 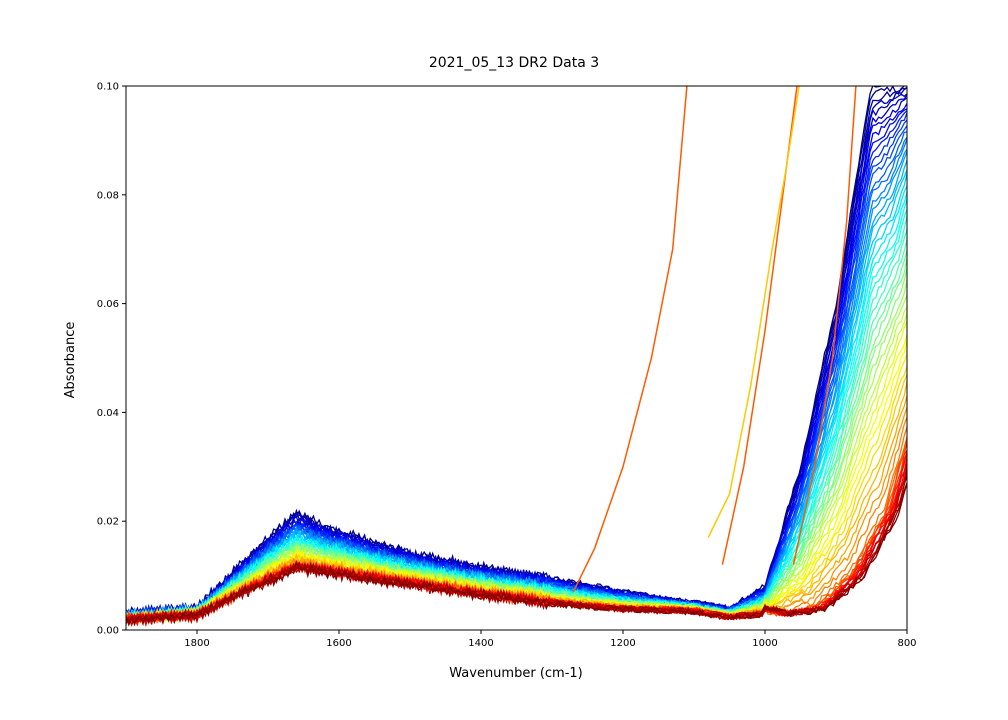 I want to click on y-axis-label: Absorbance, so click(x=70, y=360).